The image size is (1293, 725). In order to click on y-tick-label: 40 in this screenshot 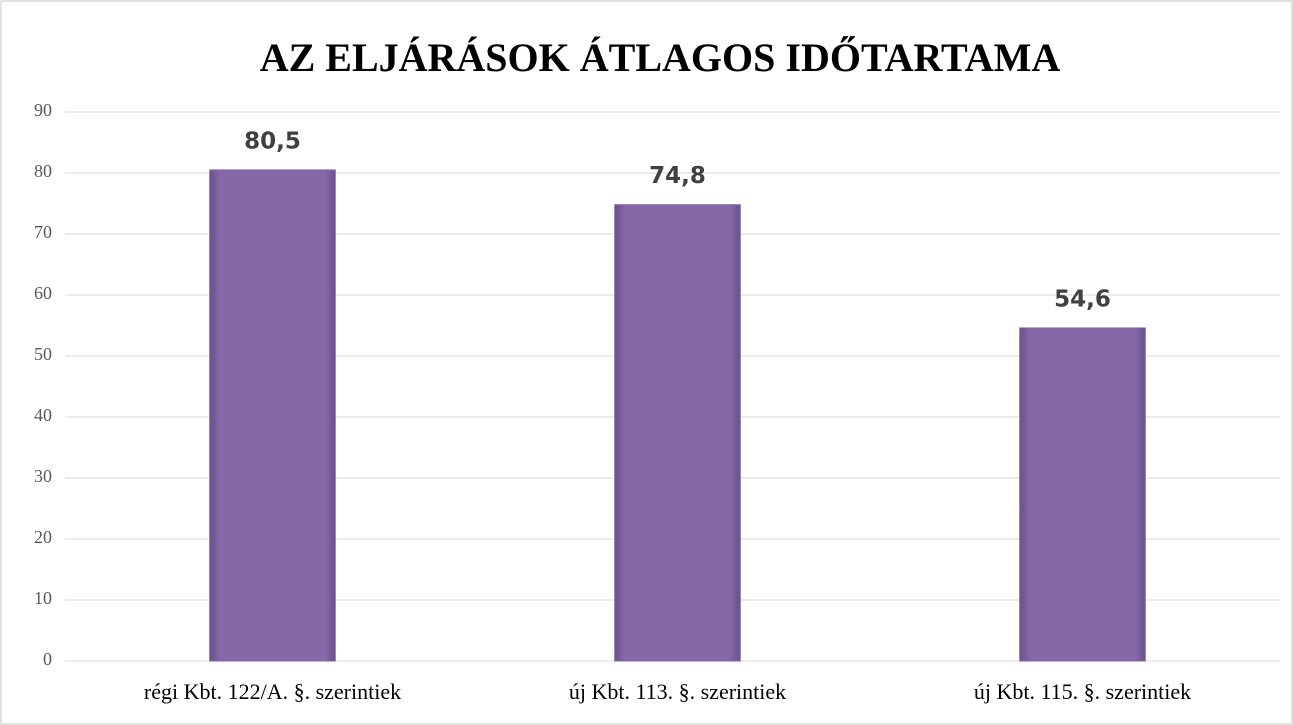, I will do `click(43, 415)`.